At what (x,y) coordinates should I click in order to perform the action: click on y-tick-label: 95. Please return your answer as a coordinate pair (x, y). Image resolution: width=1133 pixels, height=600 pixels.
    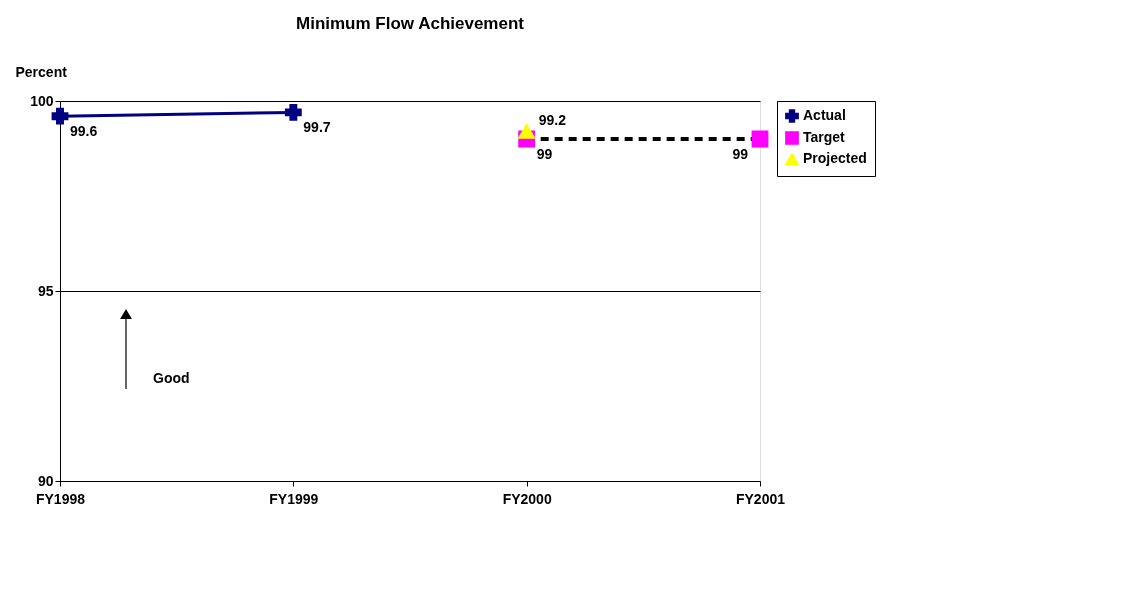
    Looking at the image, I should click on (45, 290).